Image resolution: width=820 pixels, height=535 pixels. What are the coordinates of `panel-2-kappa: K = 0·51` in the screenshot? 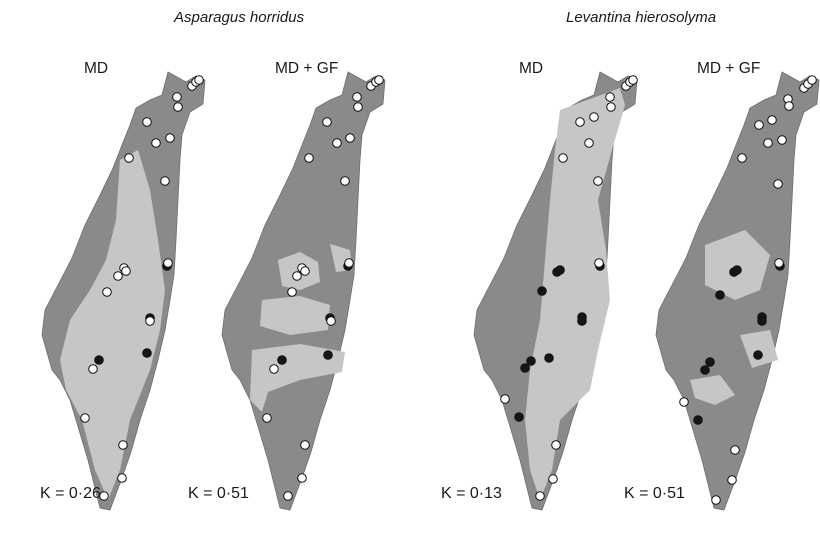 It's located at (218, 493).